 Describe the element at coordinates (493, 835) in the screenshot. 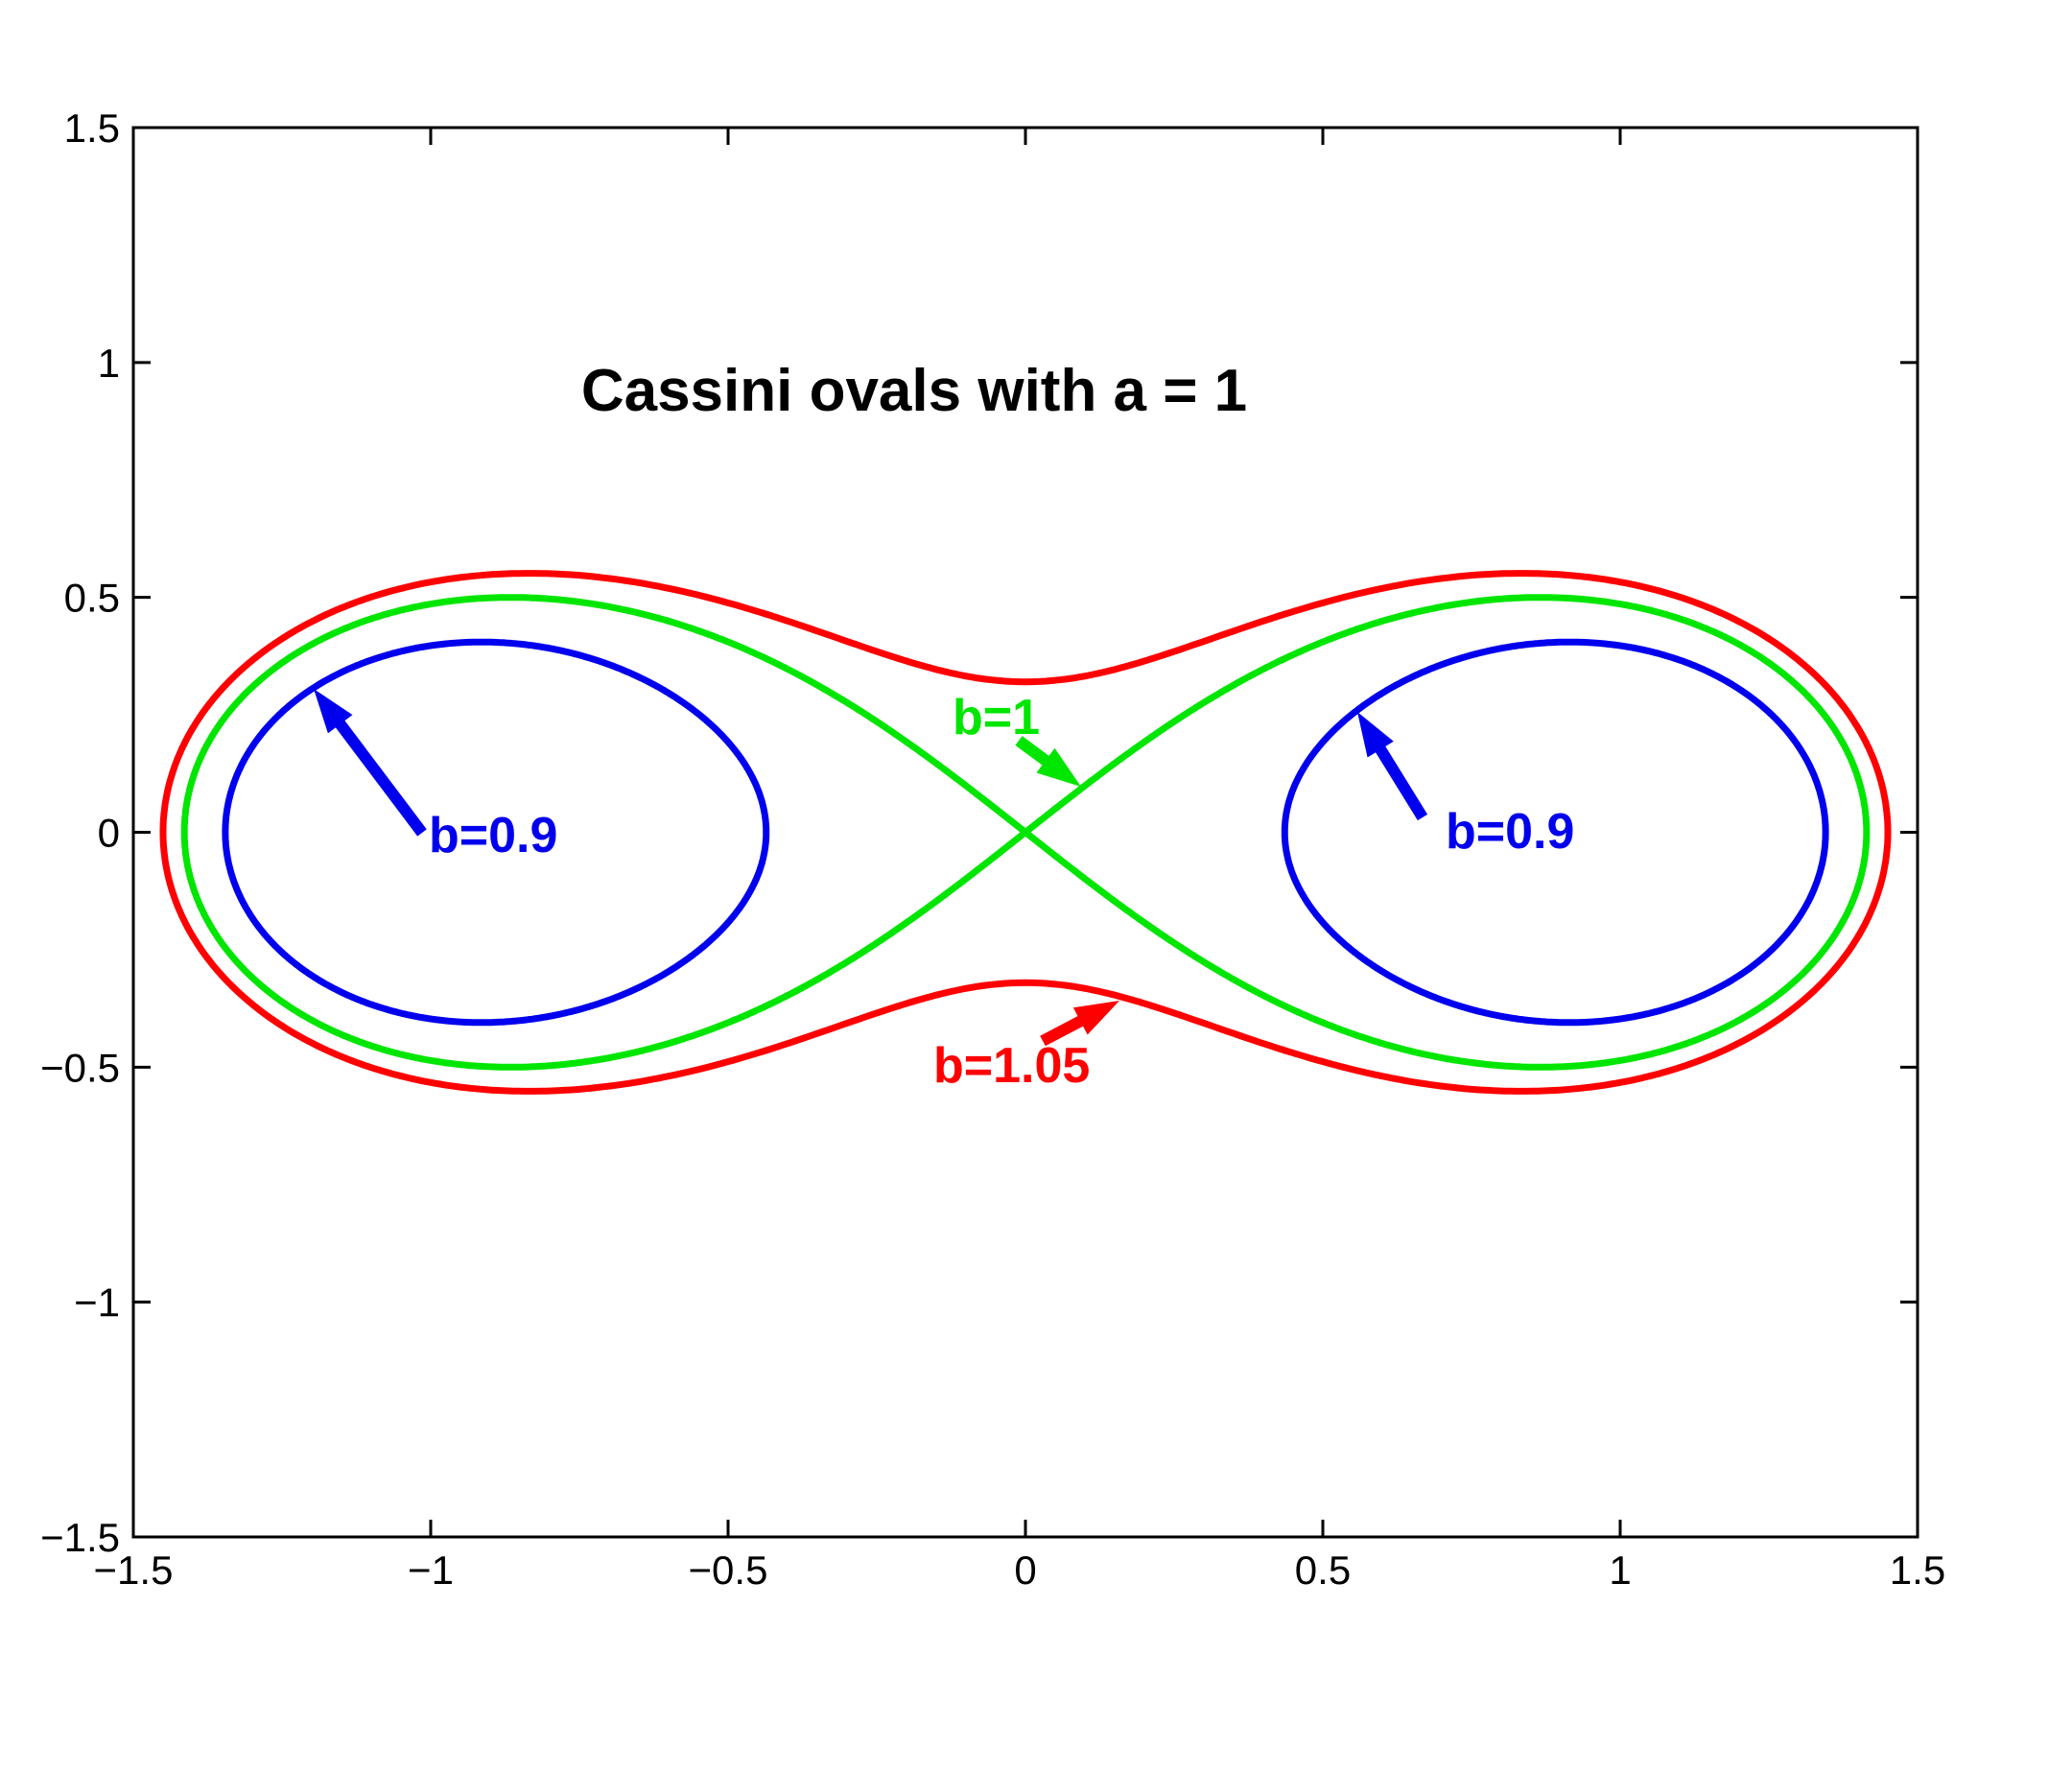

I see `annotation-label-b09-left: b=0.9` at that location.